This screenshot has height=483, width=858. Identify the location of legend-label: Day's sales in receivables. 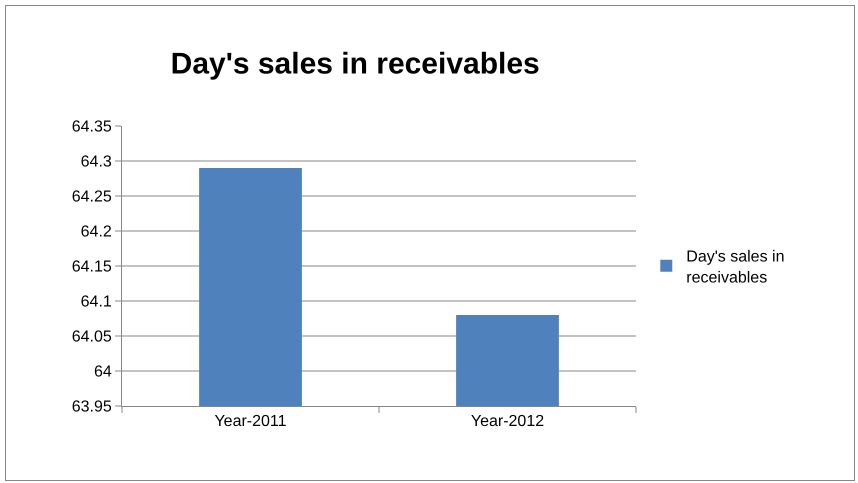
(735, 267).